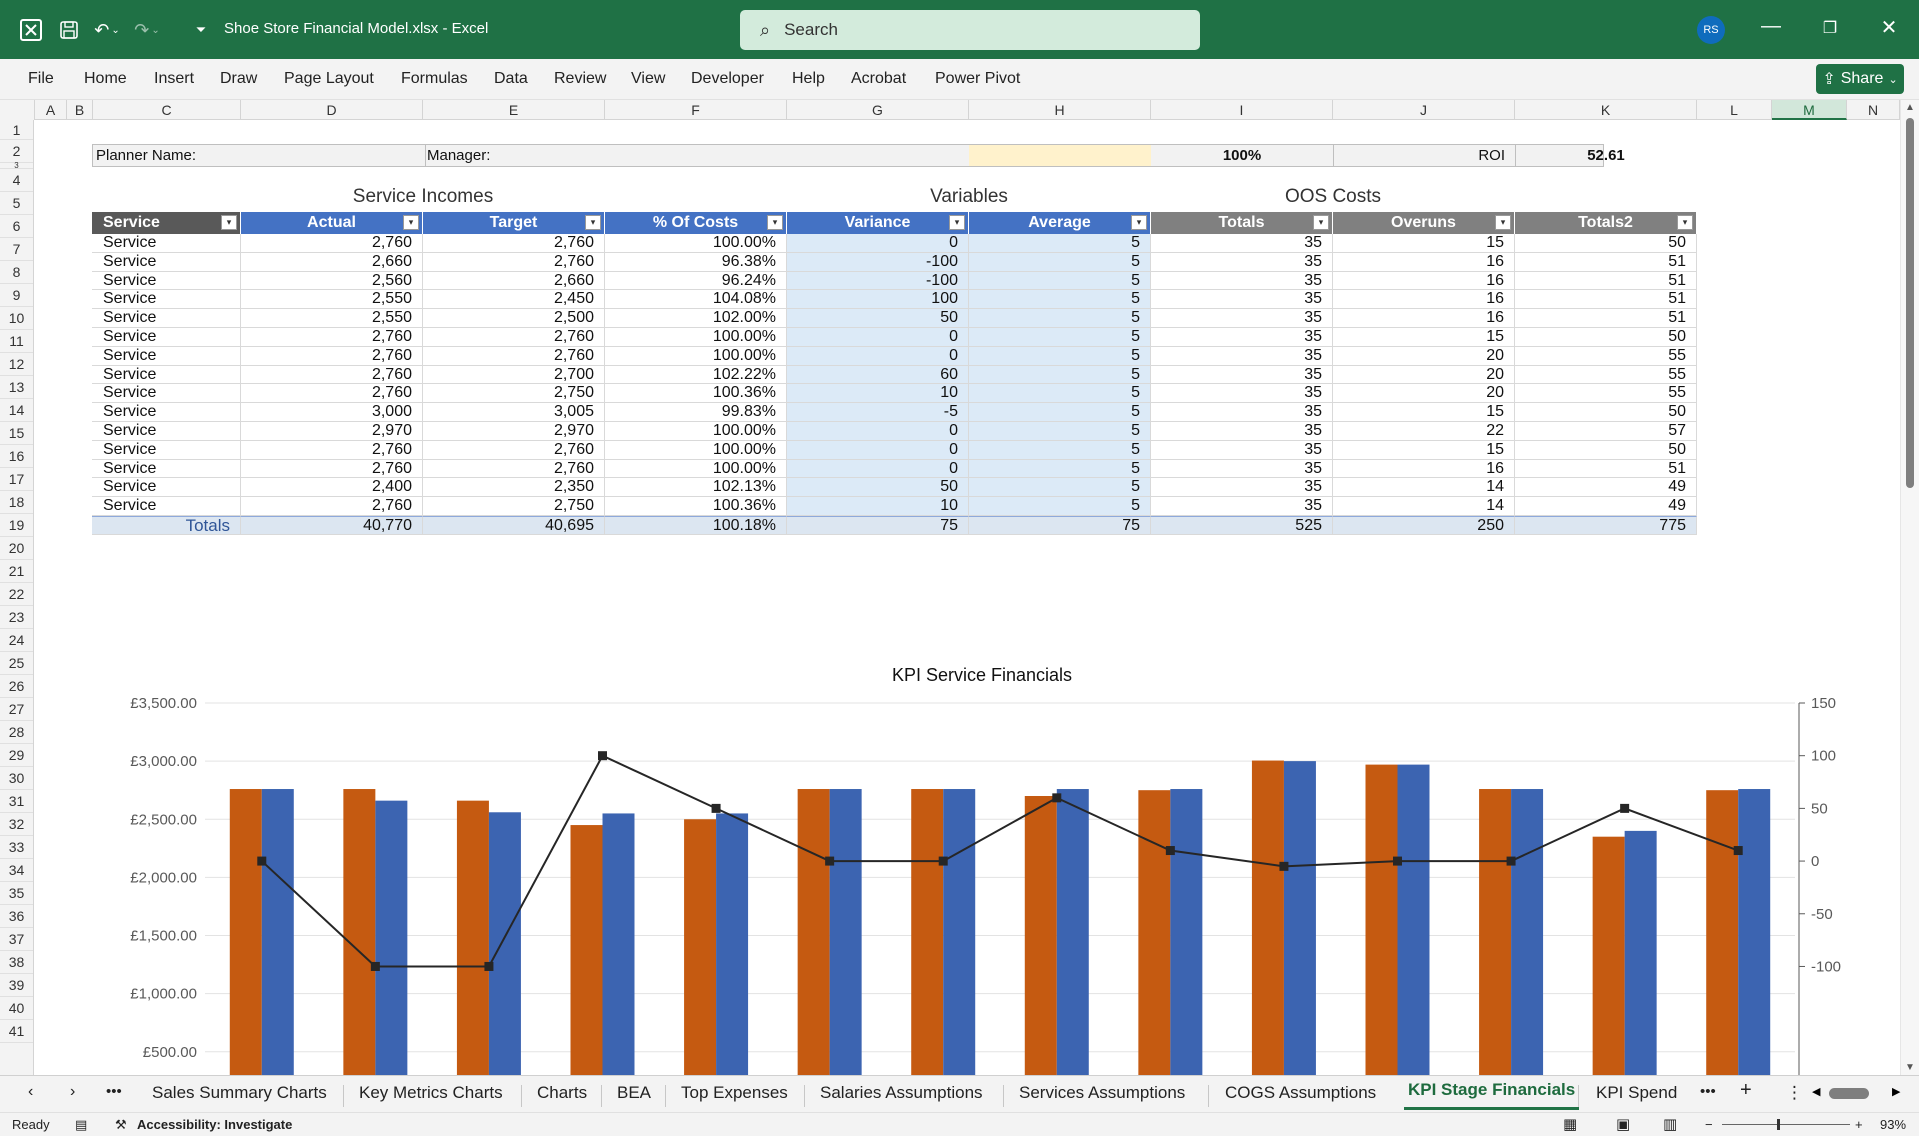 The height and width of the screenshot is (1136, 1919). I want to click on row-header: 7, so click(16, 249).